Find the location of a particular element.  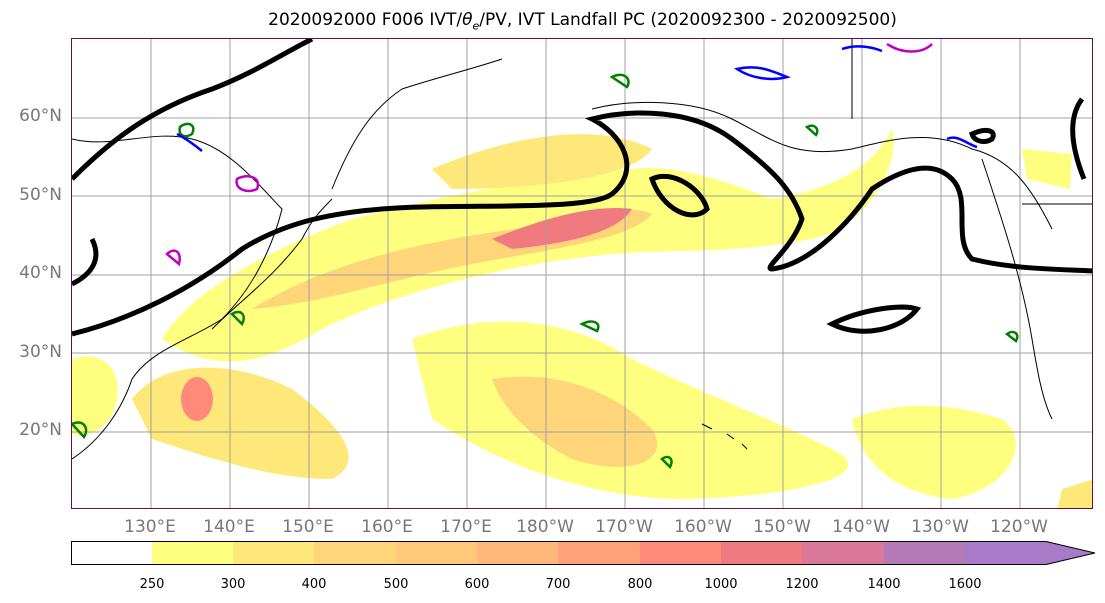

lon-label-170e: 170°E is located at coordinates (466, 527).